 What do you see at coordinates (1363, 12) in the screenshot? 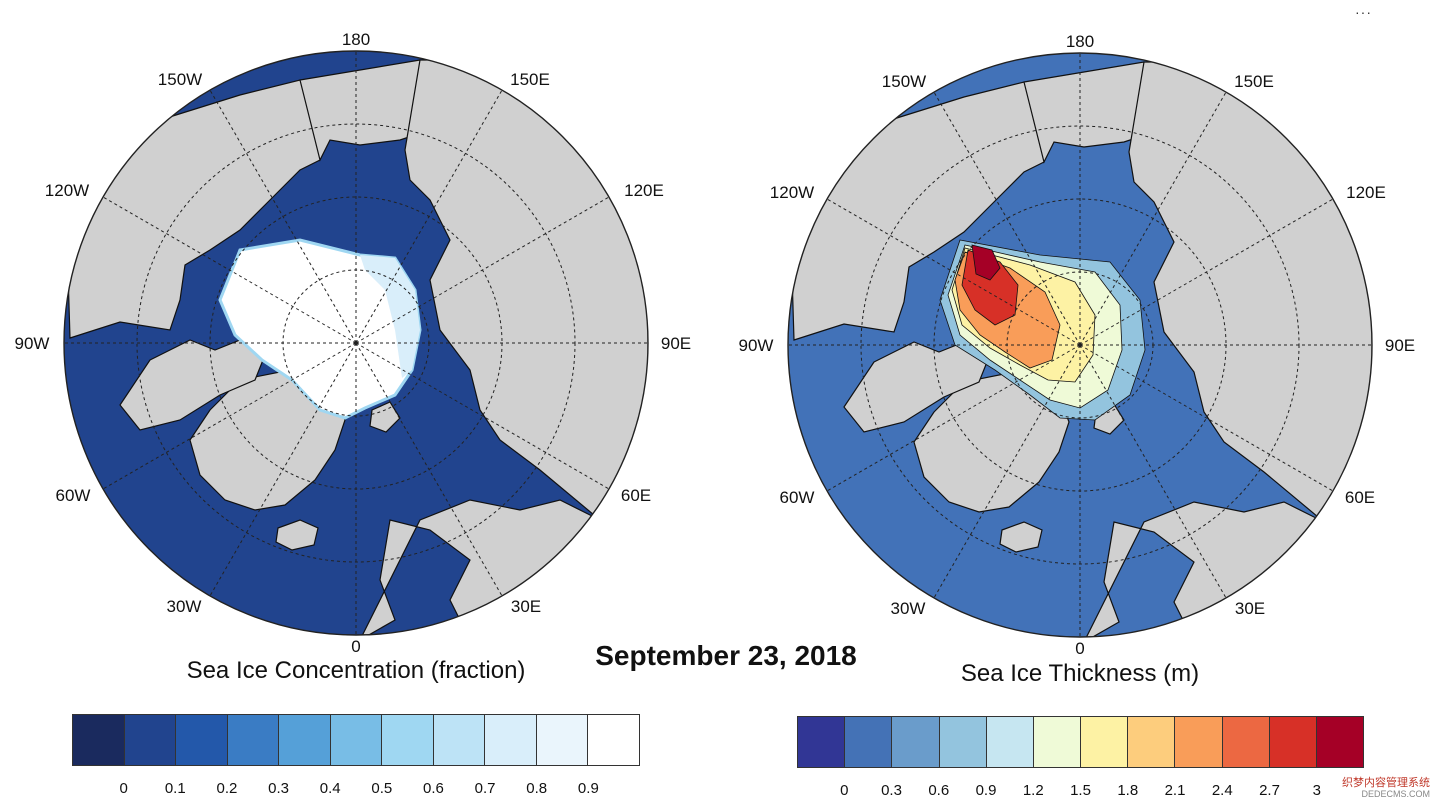
I see `more-options-icon: ···` at bounding box center [1363, 12].